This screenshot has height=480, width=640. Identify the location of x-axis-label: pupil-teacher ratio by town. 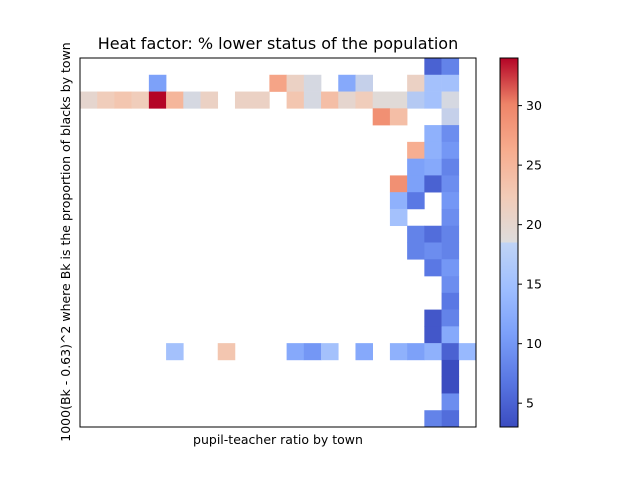
(278, 439).